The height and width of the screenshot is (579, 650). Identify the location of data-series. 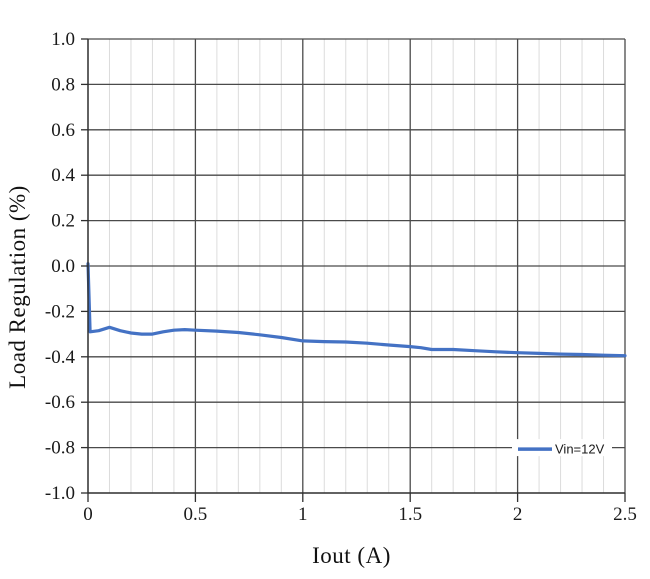
(356, 310).